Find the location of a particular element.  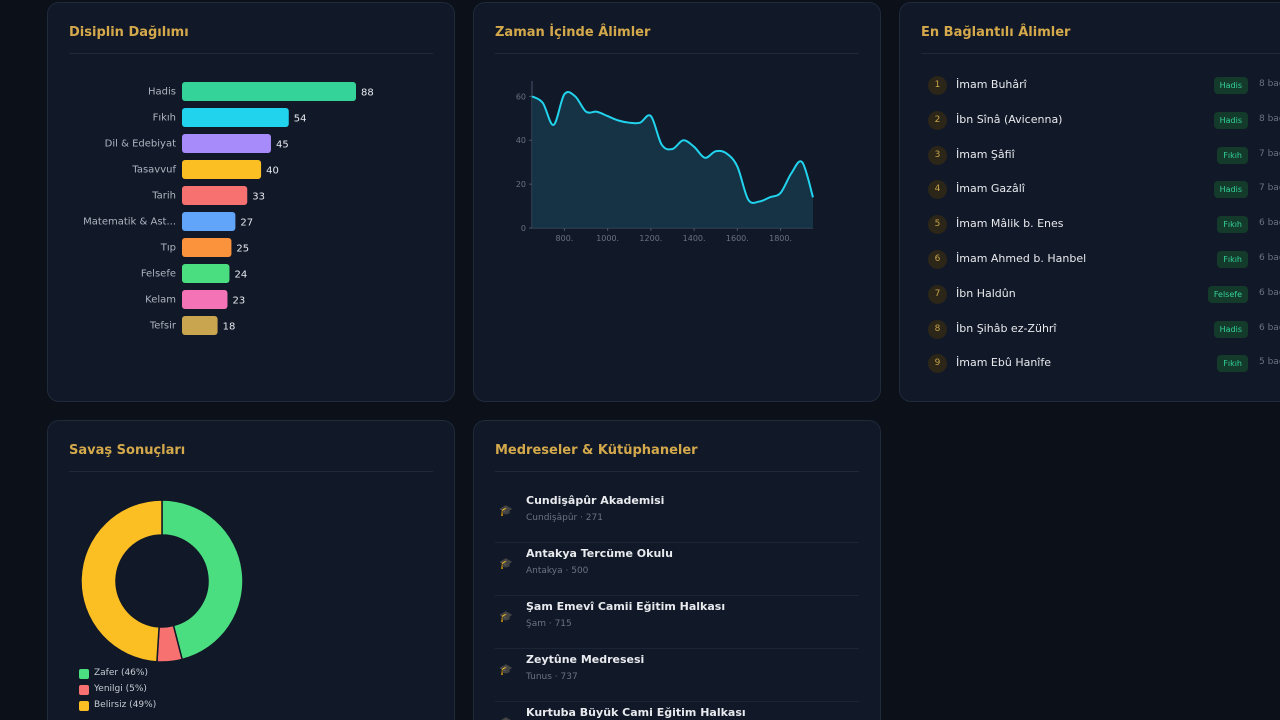

bar-f-k-h is located at coordinates (235, 117).